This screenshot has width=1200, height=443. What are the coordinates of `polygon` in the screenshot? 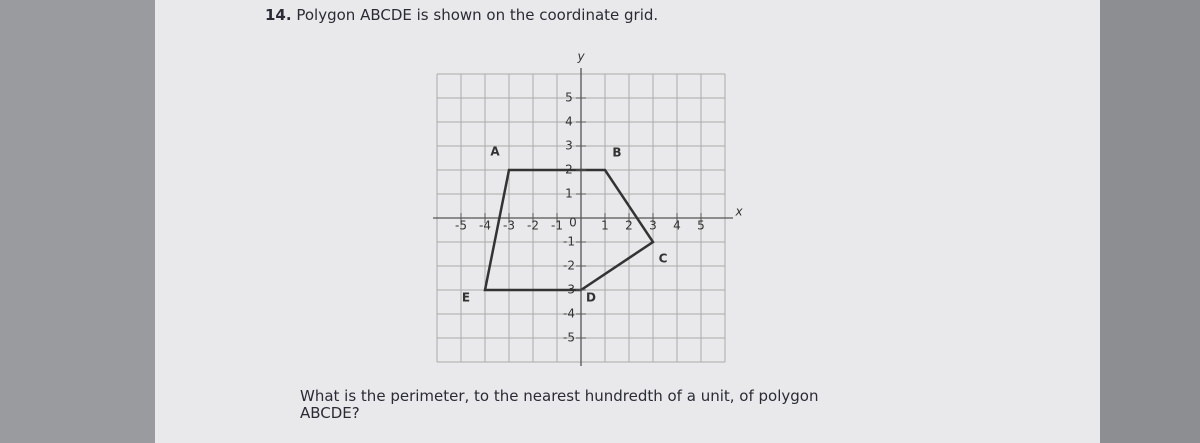 It's located at (569, 230).